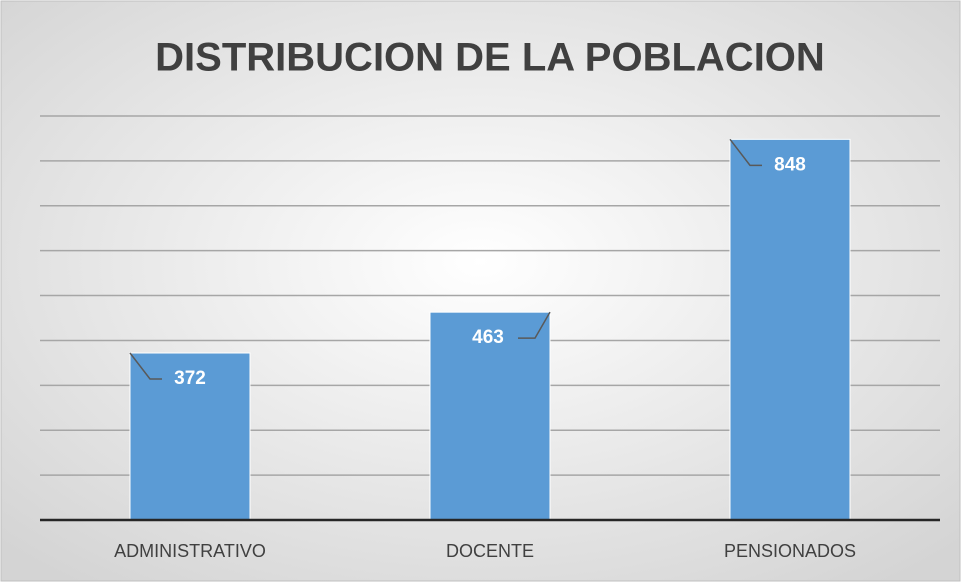 Image resolution: width=961 pixels, height=587 pixels. Describe the element at coordinates (790, 551) in the screenshot. I see `x-tick-label: PENSIONADOS` at that location.